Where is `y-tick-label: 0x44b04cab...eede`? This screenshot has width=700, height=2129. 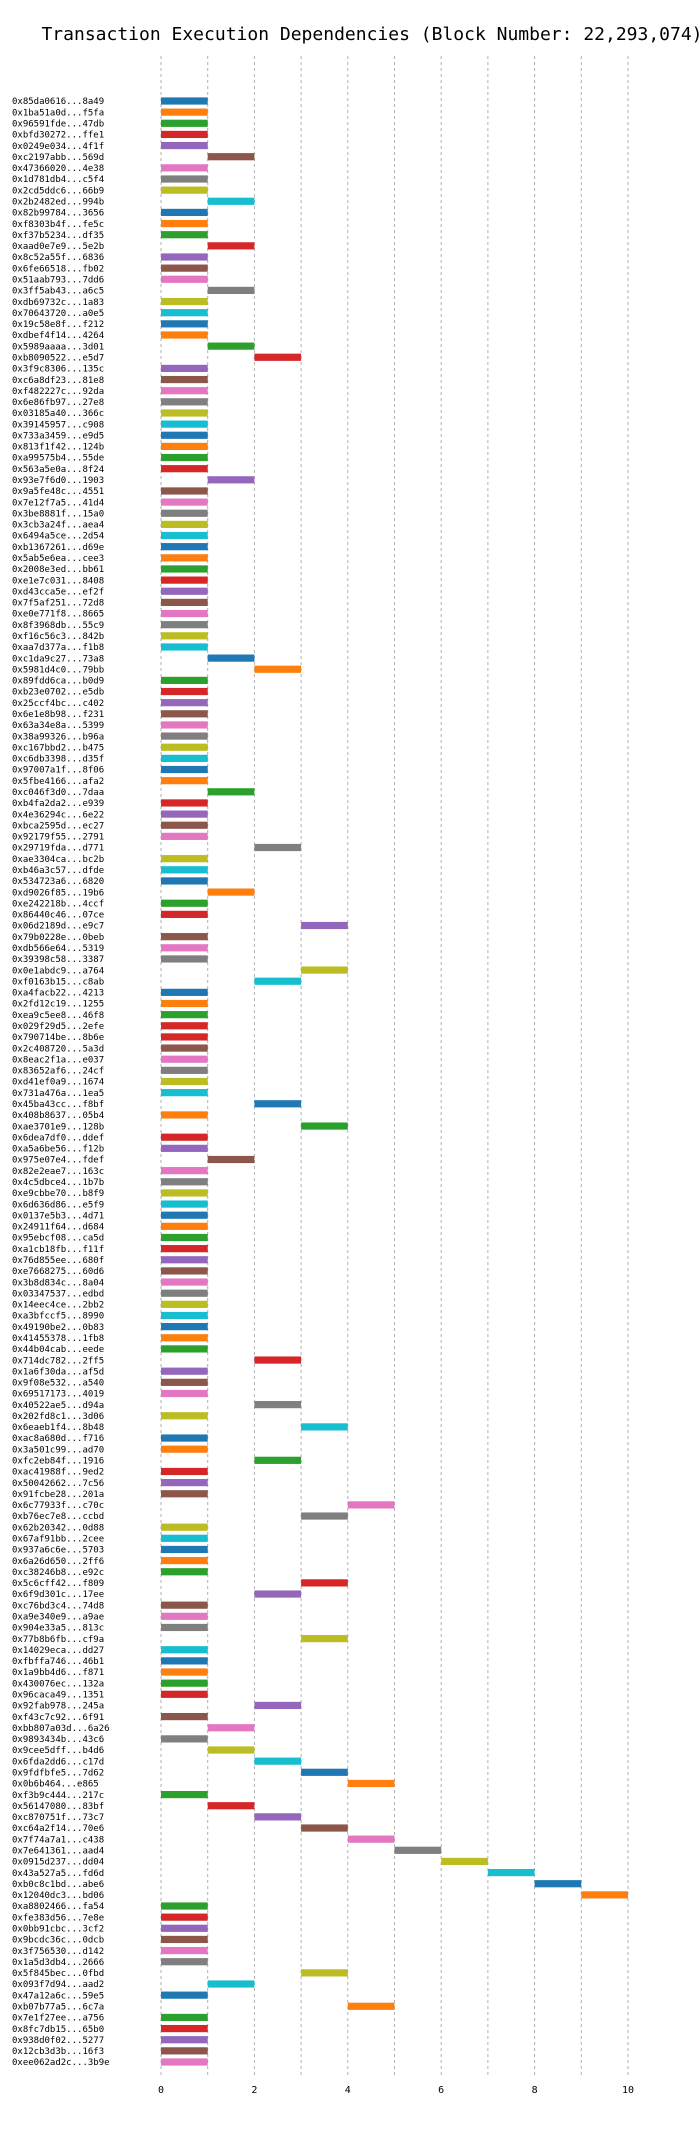 y-tick-label: 0x44b04cab...eede is located at coordinates (58, 1350).